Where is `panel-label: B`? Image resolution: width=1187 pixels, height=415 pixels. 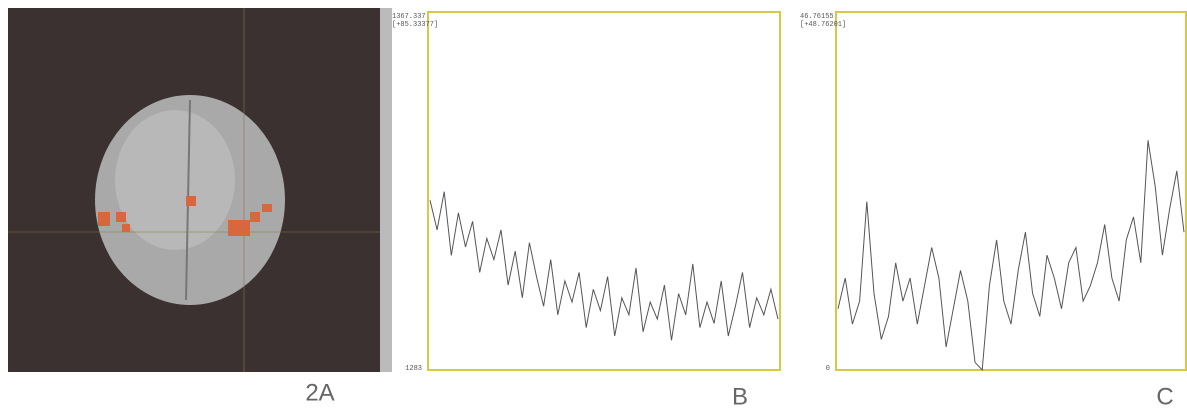 panel-label: B is located at coordinates (740, 396).